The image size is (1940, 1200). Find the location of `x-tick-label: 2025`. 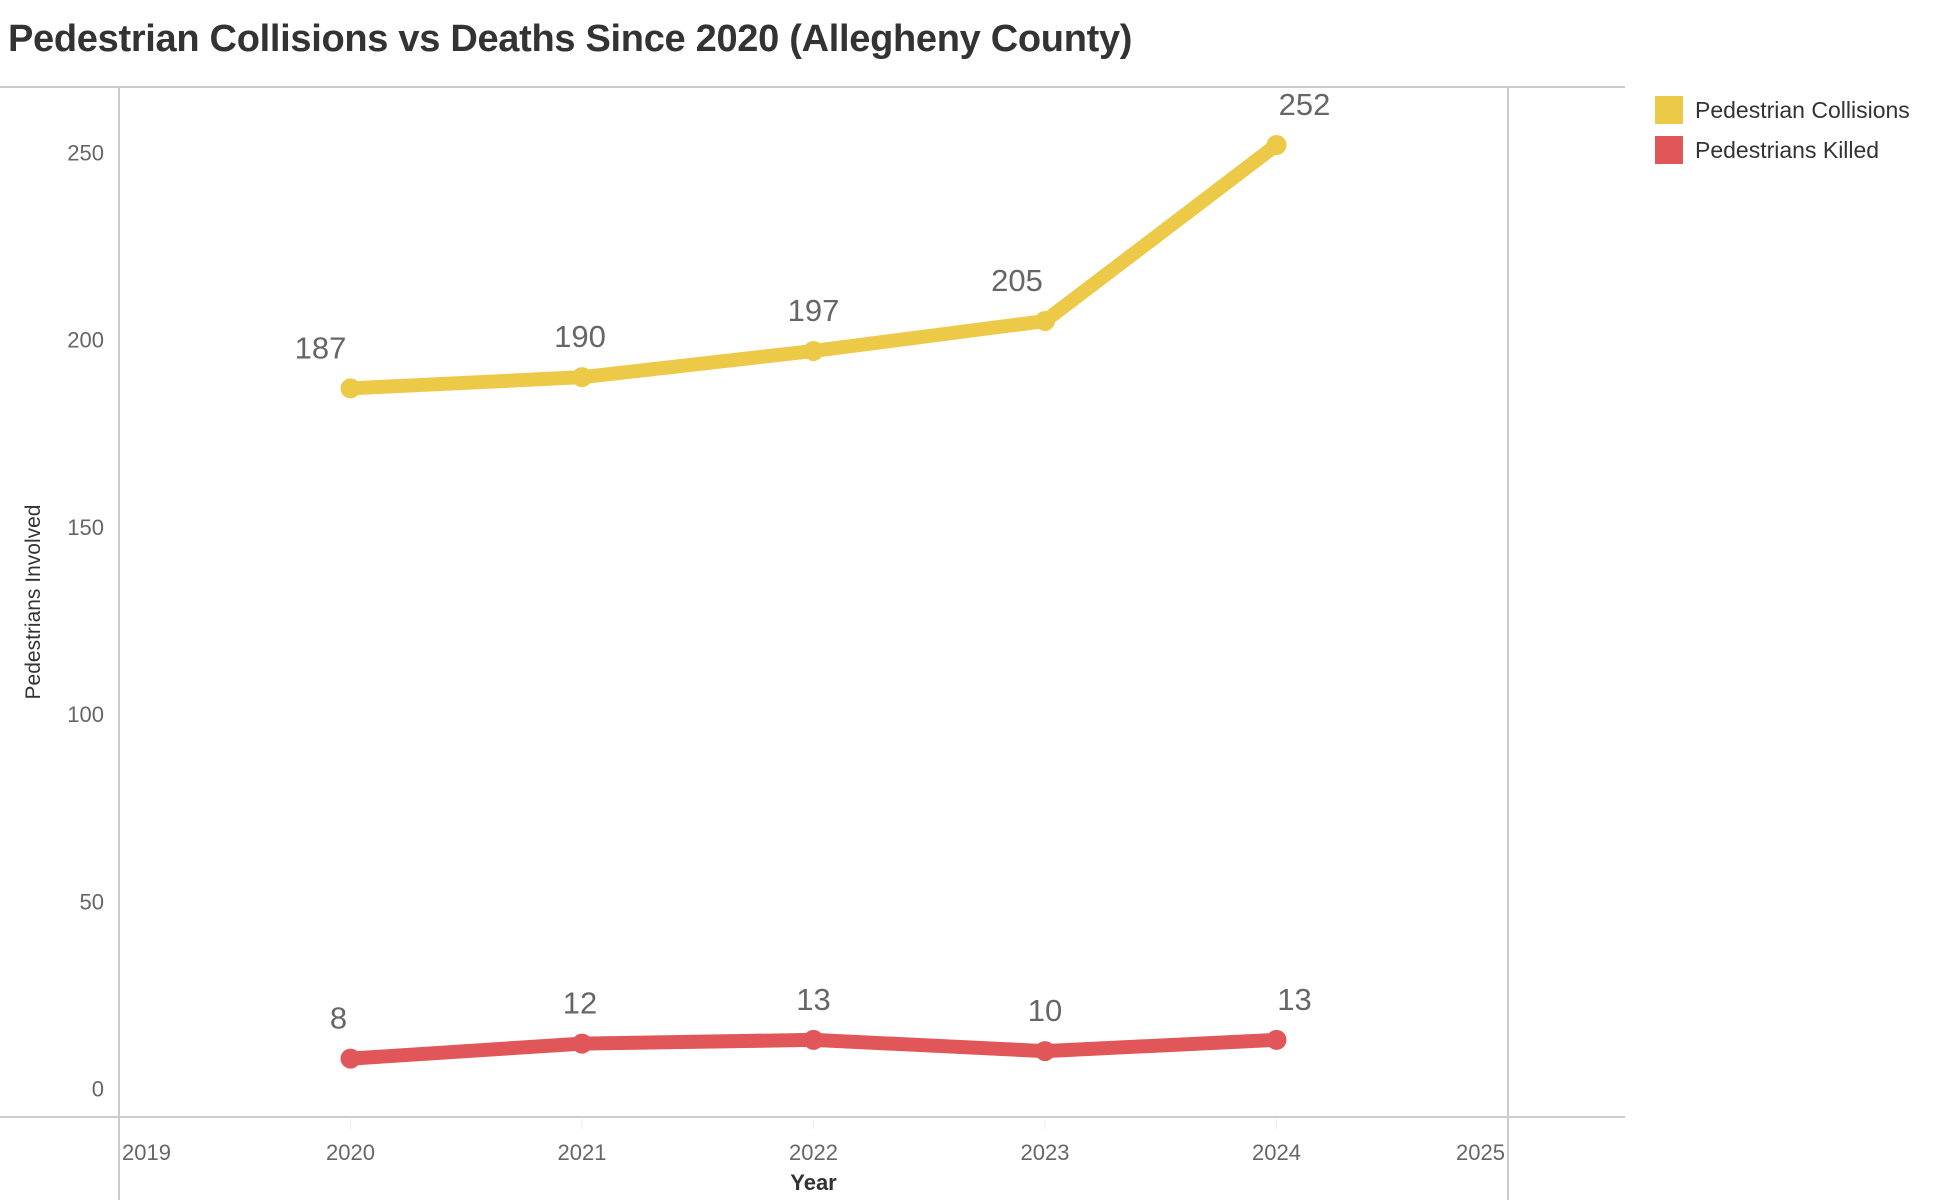

x-tick-label: 2025 is located at coordinates (1480, 1152).